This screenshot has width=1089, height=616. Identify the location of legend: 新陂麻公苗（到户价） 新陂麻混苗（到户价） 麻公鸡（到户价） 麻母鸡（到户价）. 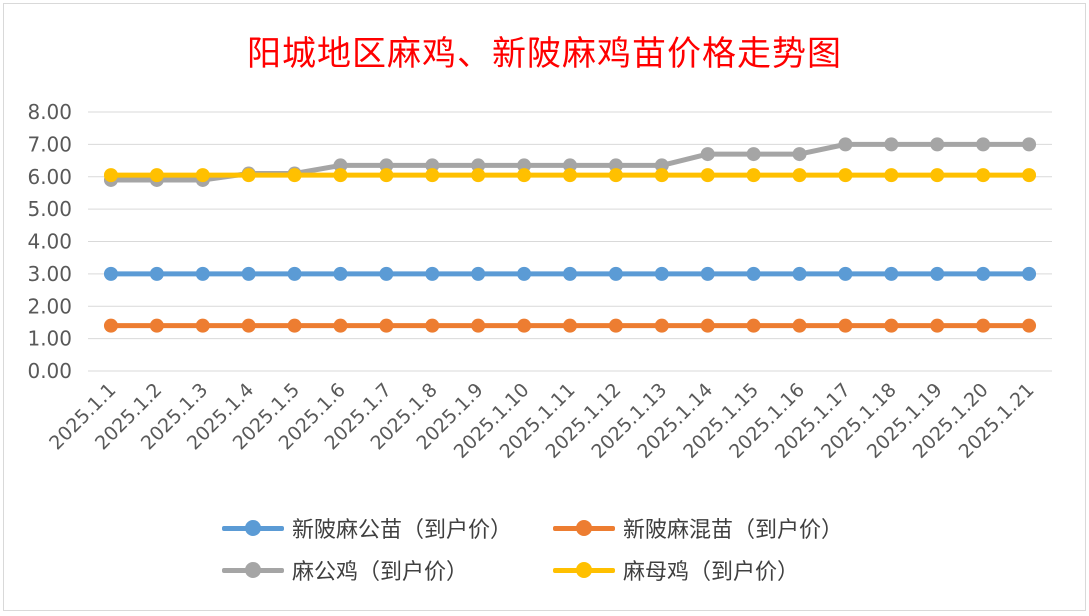
(572, 552).